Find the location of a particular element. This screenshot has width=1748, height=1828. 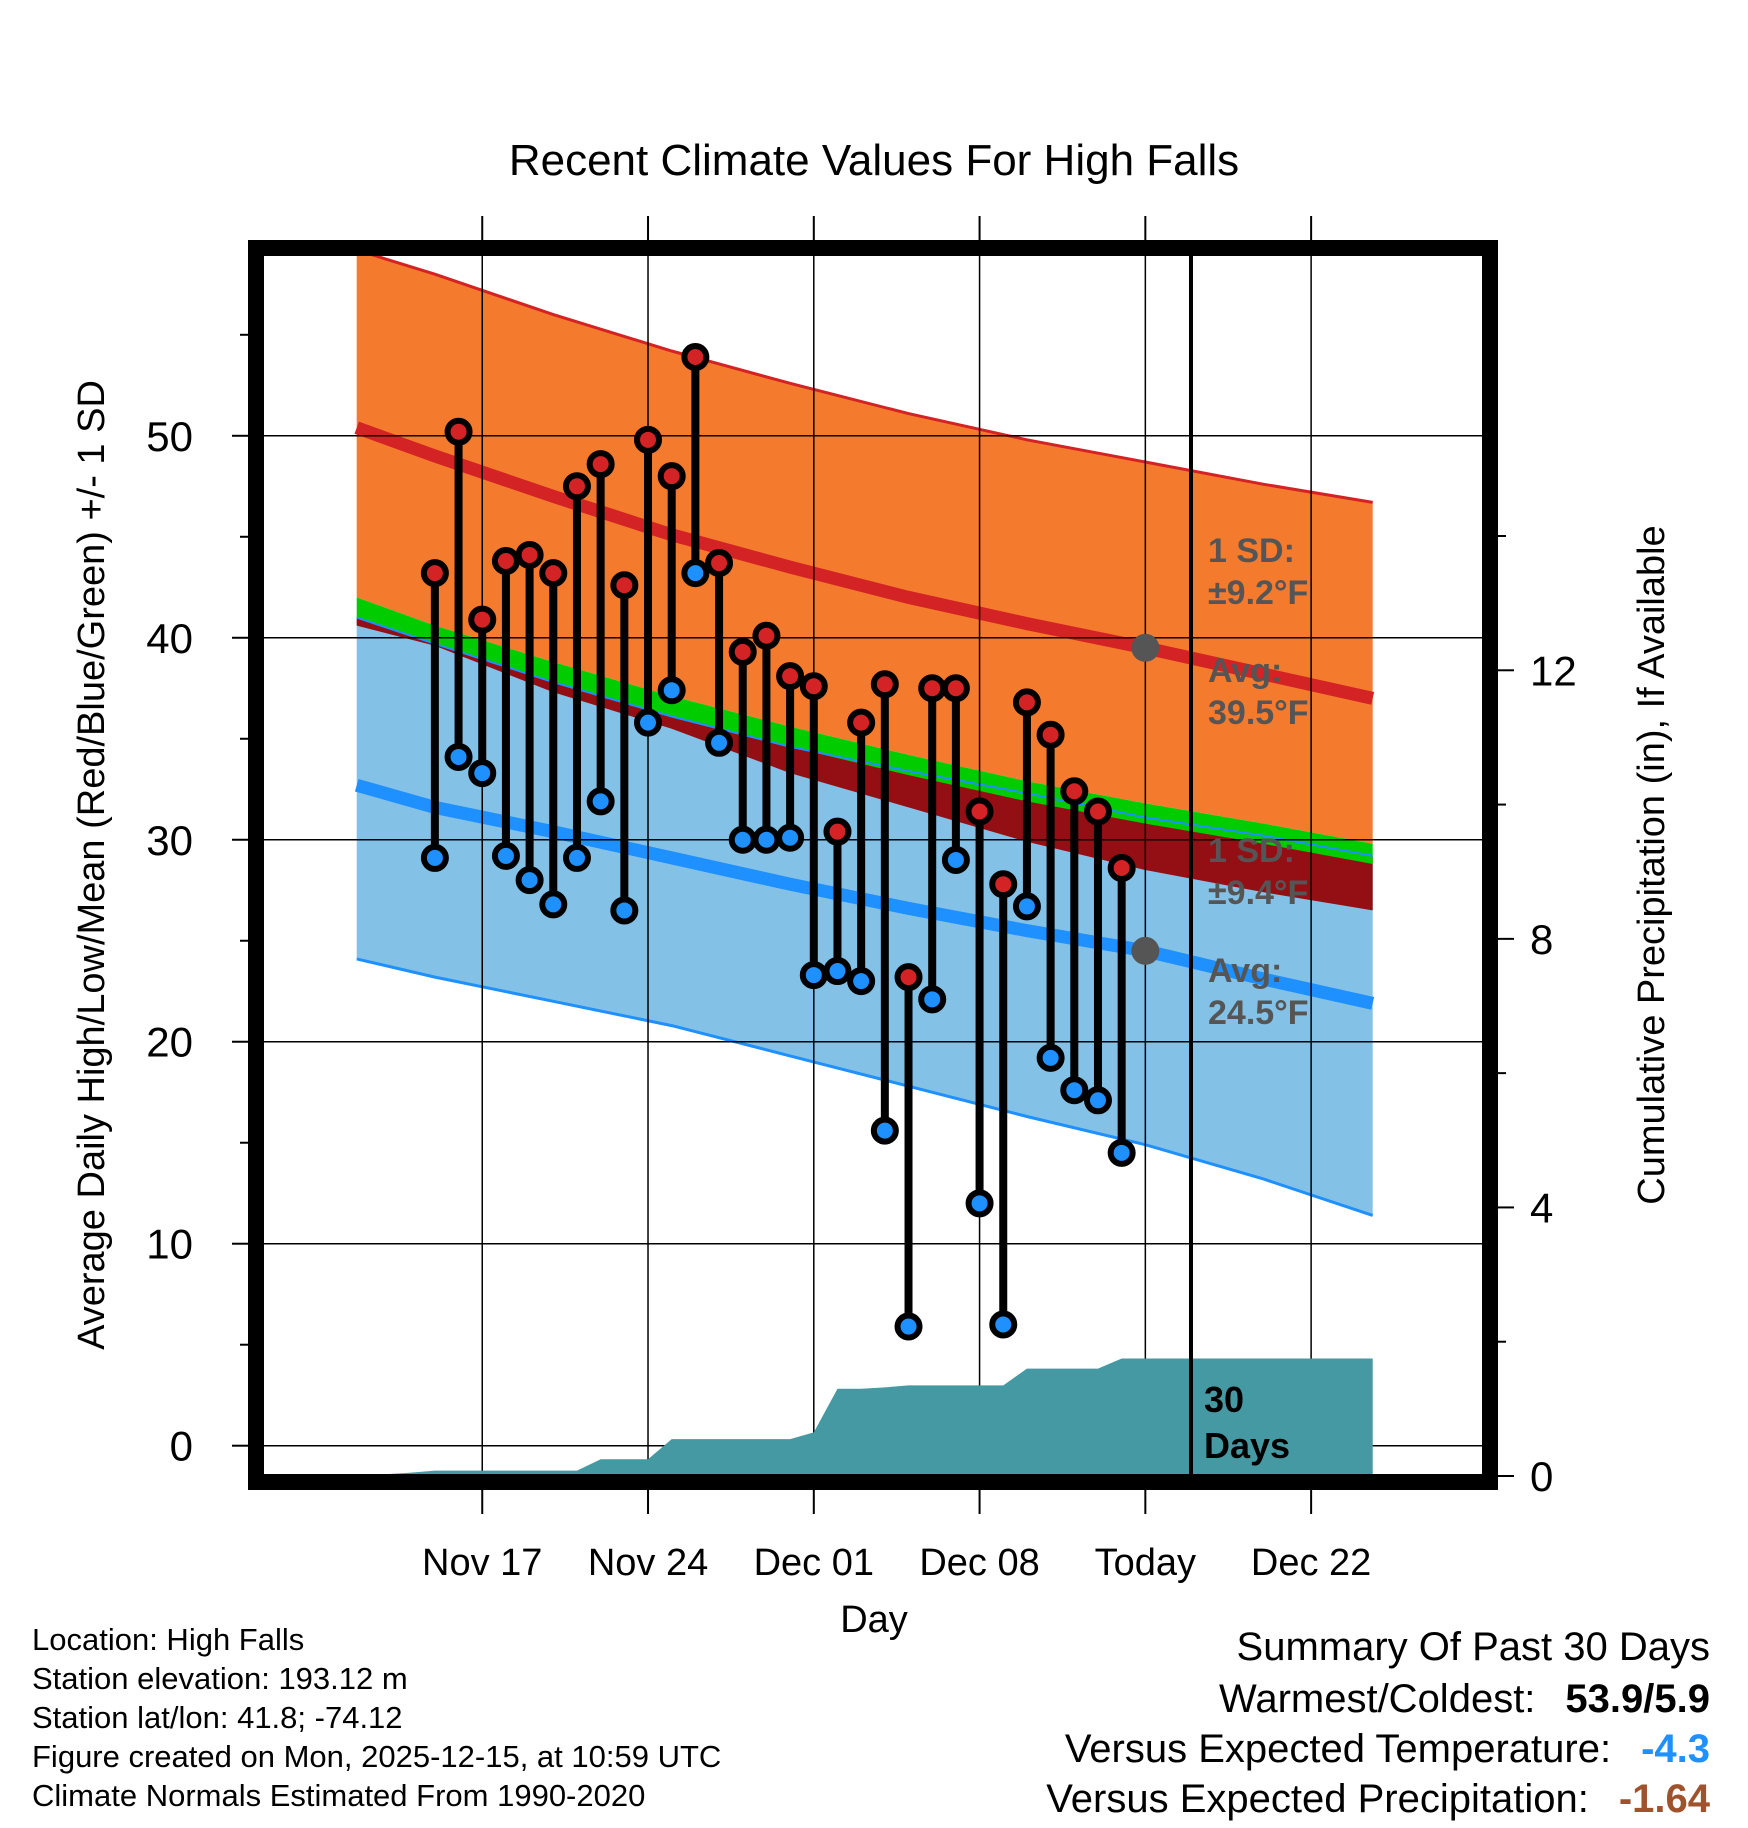

y-tick-label-left: 0 is located at coordinates (181, 1446).